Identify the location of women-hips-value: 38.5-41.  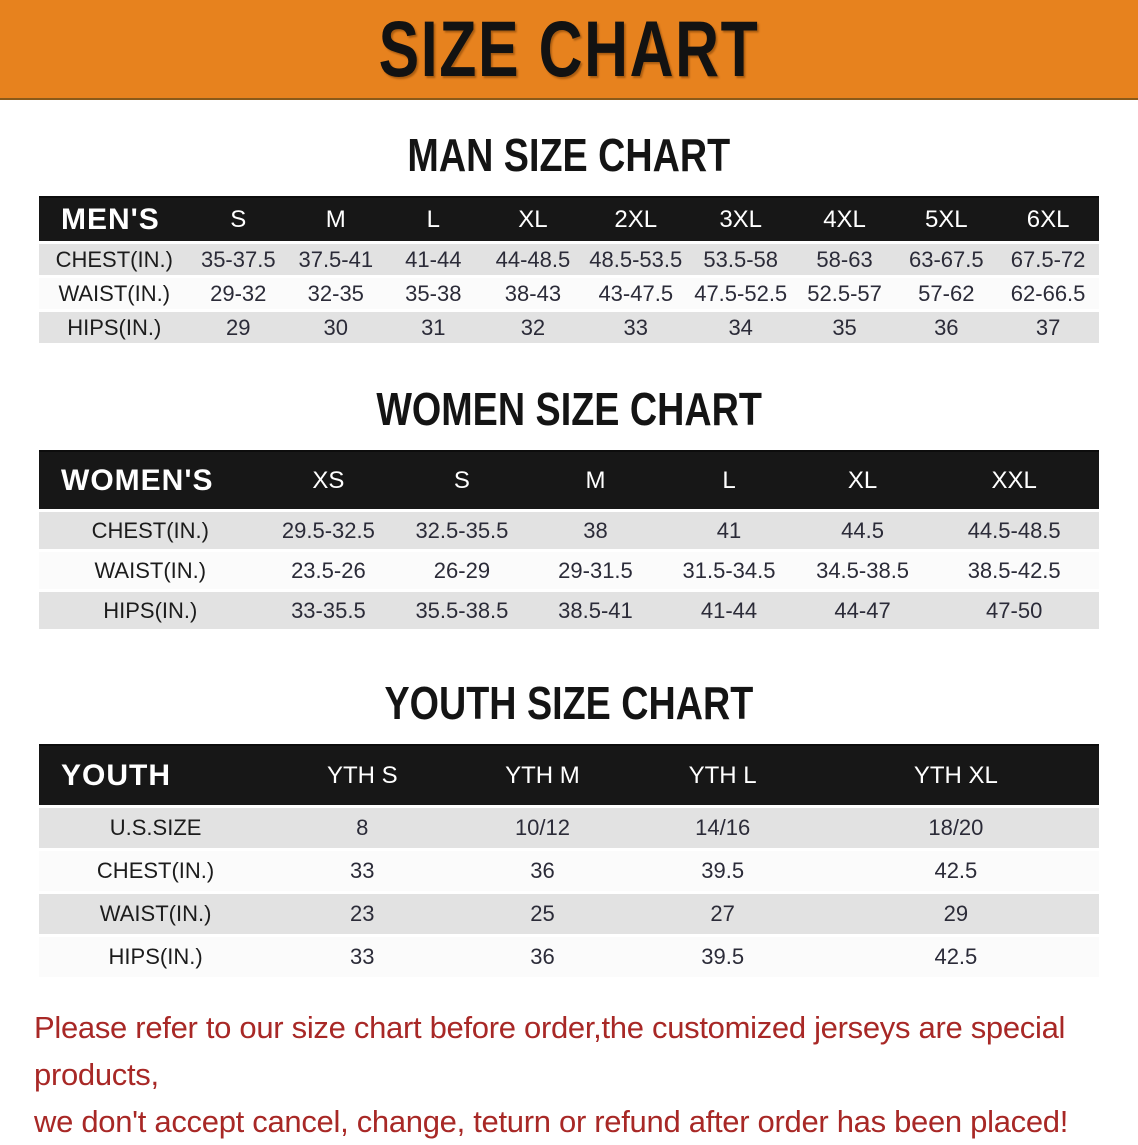
(595, 612).